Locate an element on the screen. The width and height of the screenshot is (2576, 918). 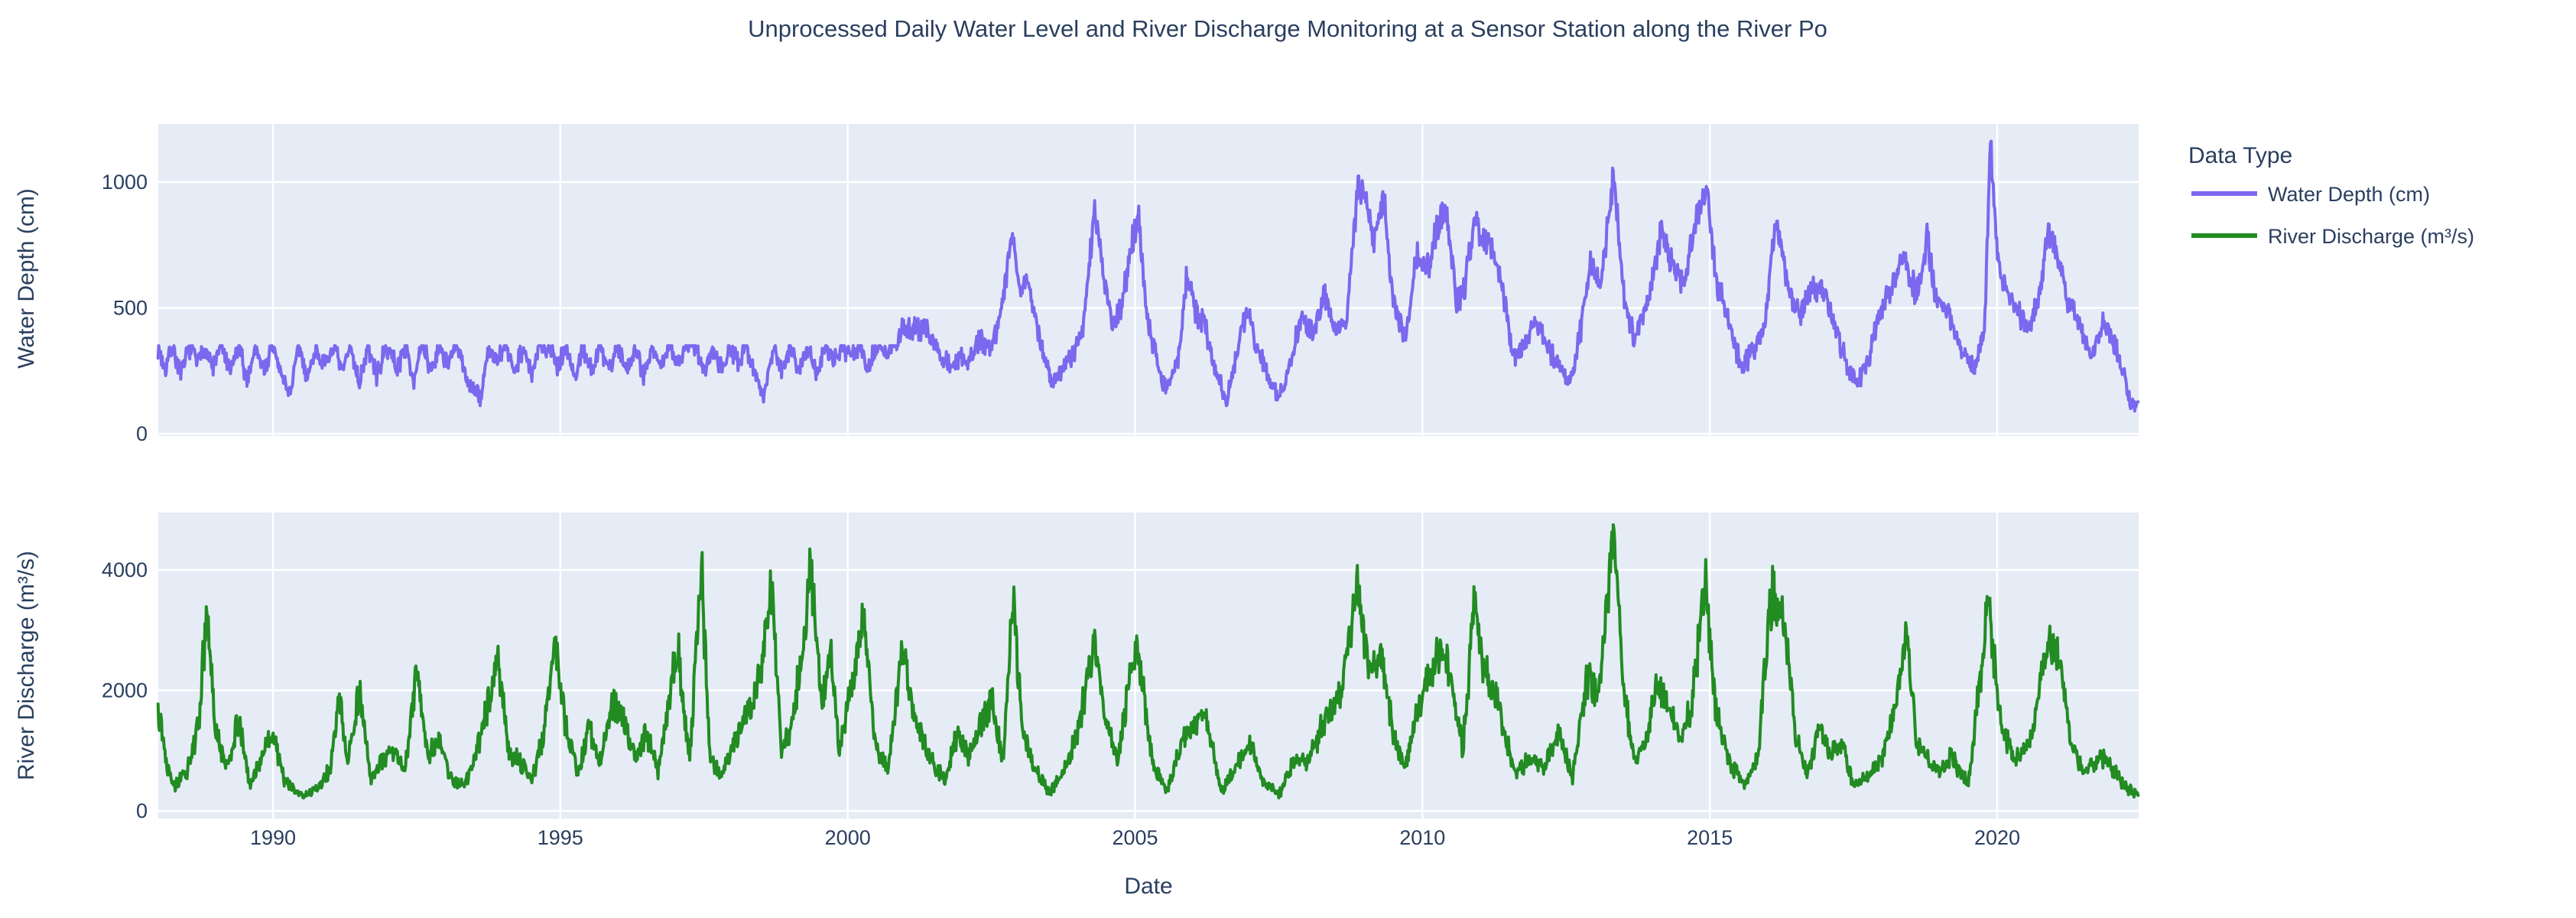
legend-item-label: River Discharge (m³/s) is located at coordinates (2371, 236).